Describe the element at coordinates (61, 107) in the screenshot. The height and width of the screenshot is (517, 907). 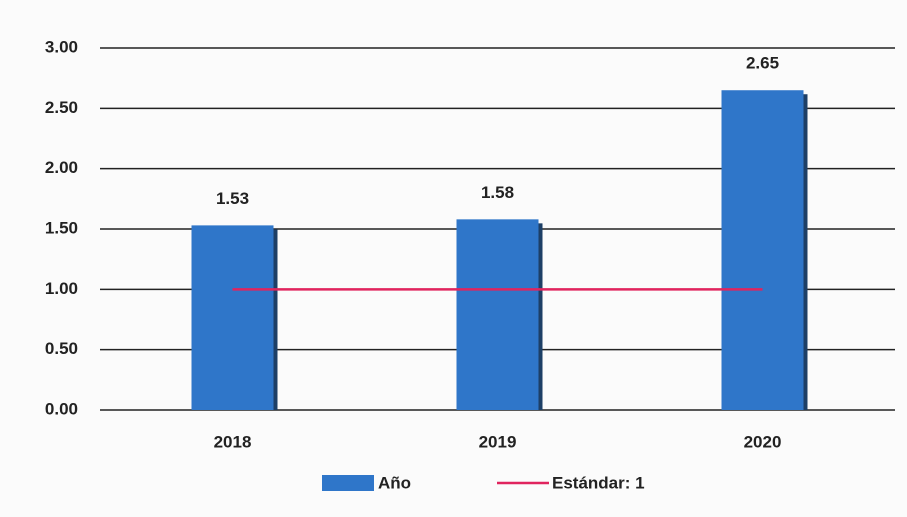
I see `y-tick-label: 2.50` at that location.